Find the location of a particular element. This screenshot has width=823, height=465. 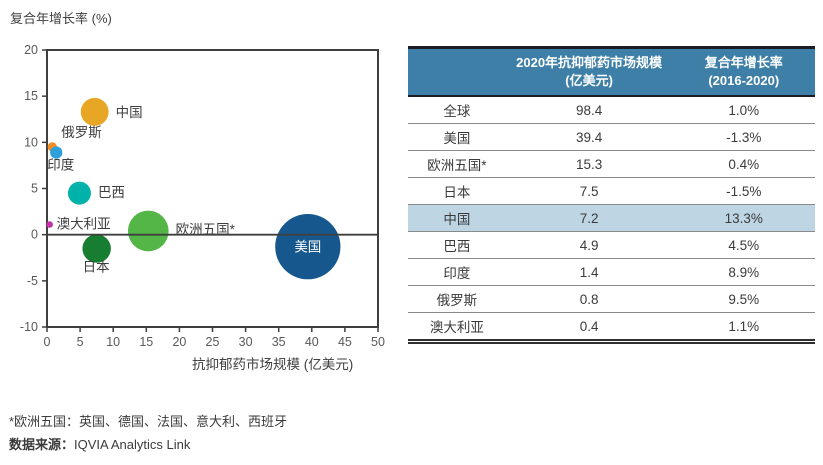

row-name: 中国 is located at coordinates (457, 218).